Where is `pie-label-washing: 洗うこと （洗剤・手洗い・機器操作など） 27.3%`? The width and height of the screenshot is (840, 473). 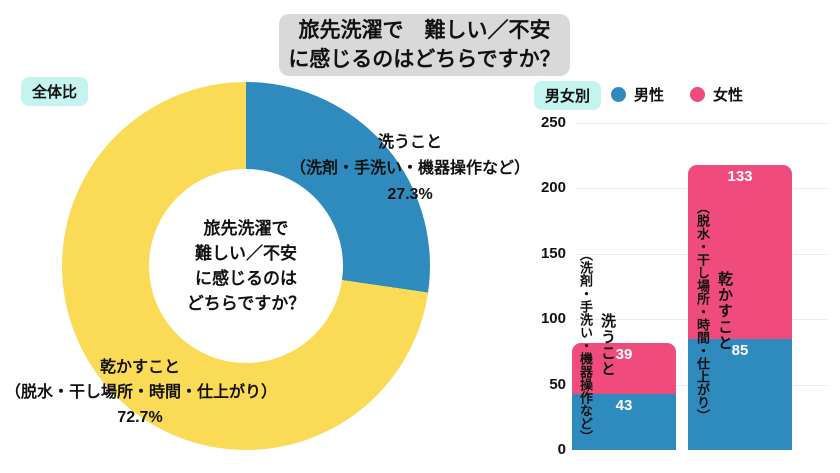
pie-label-washing: 洗うこと （洗剤・手洗い・機器操作など） 27.3% is located at coordinates (410, 169).